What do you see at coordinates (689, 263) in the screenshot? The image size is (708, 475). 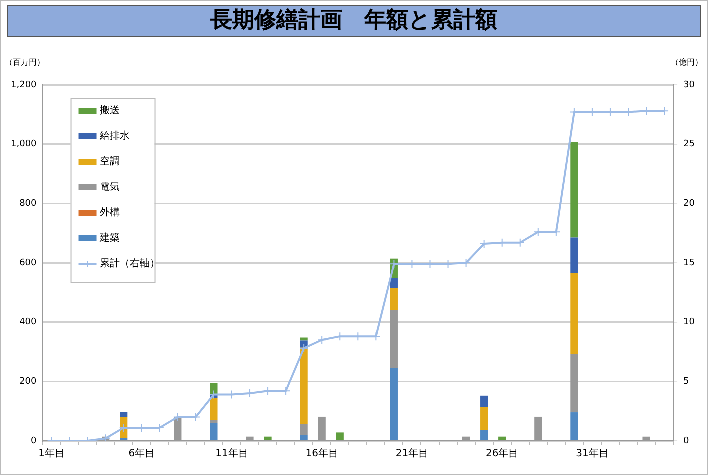 I see `y2-tick-label: 15` at bounding box center [689, 263].